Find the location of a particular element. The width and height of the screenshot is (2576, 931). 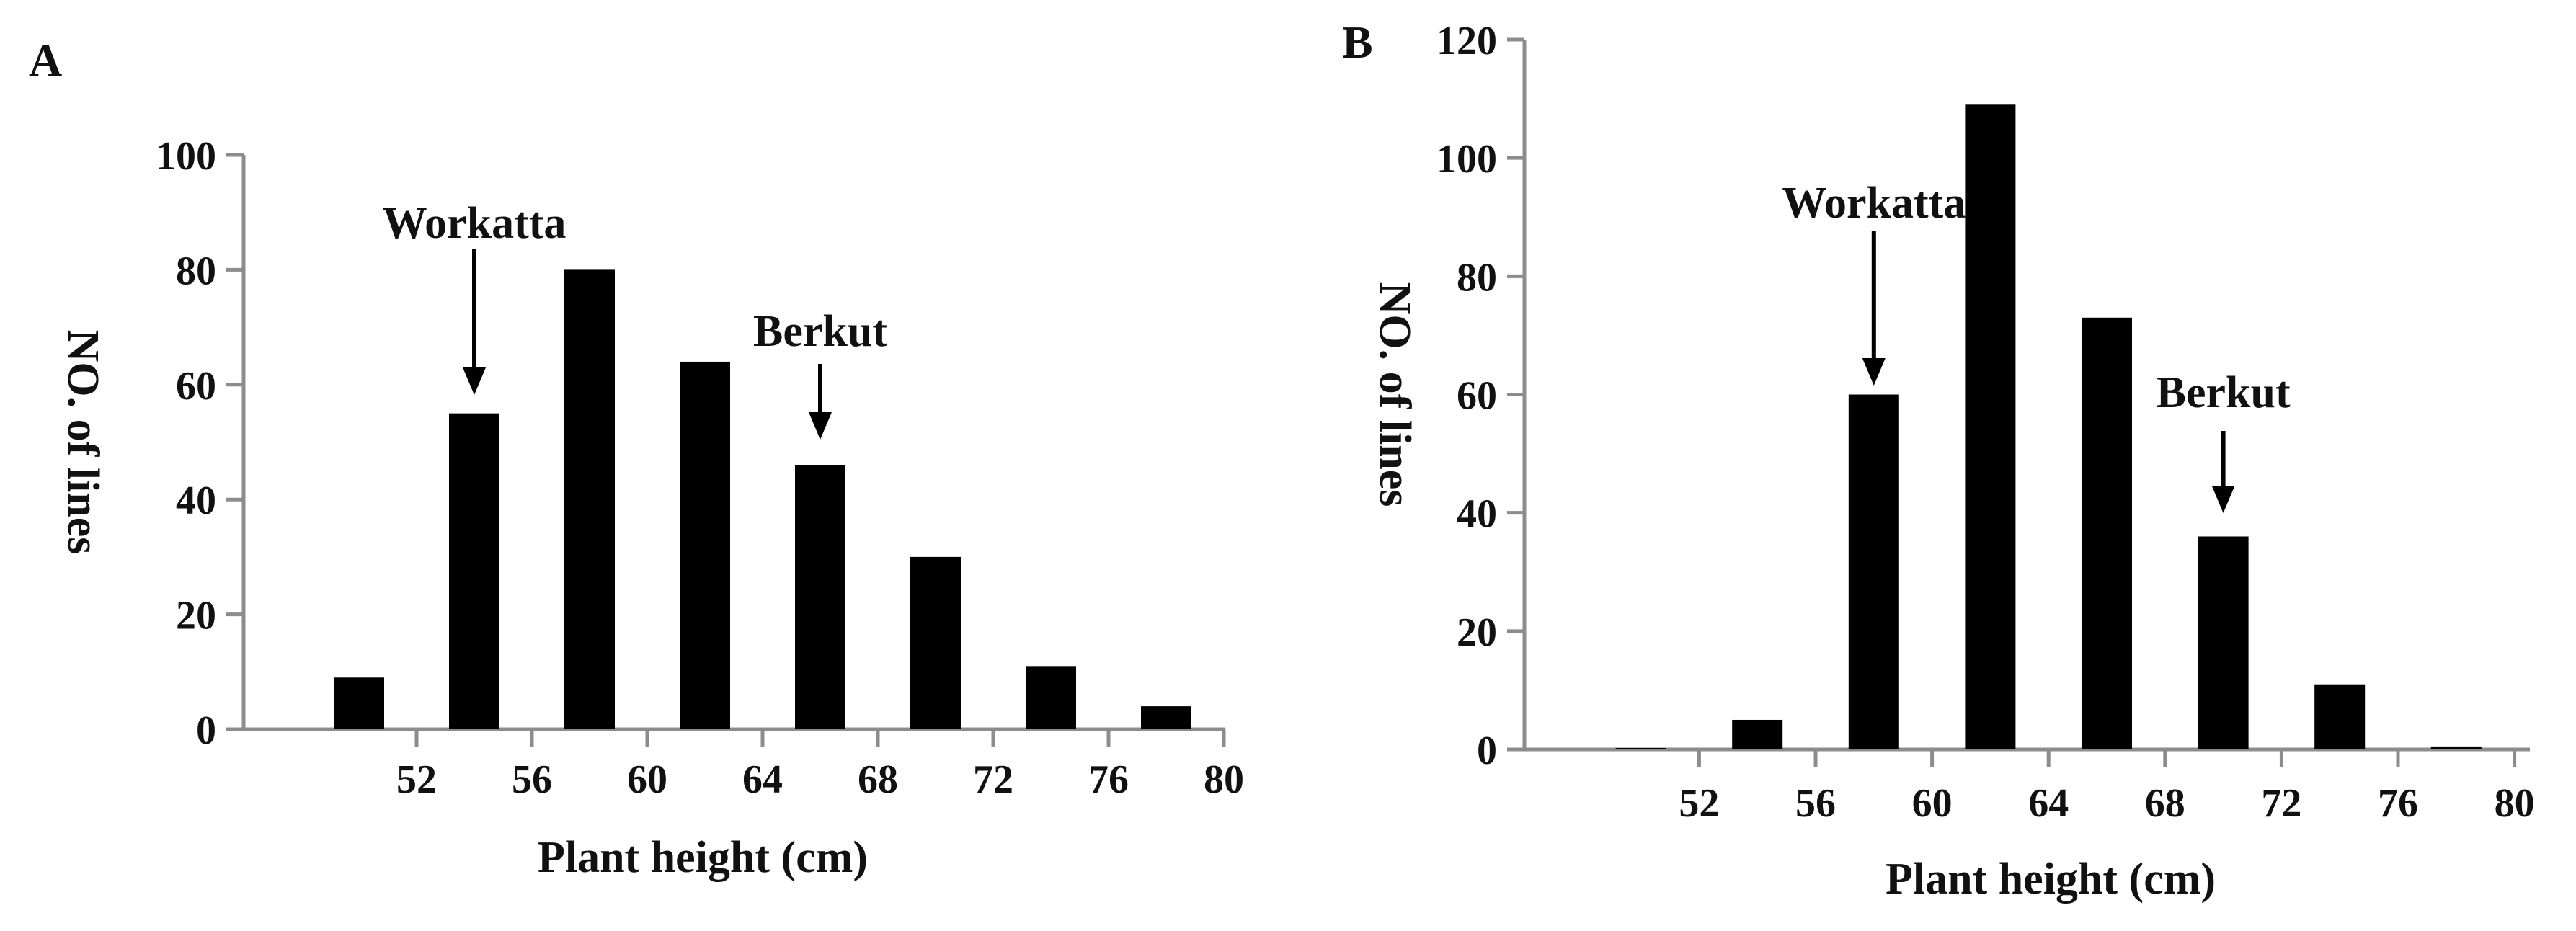

panel-label: A is located at coordinates (45, 60).